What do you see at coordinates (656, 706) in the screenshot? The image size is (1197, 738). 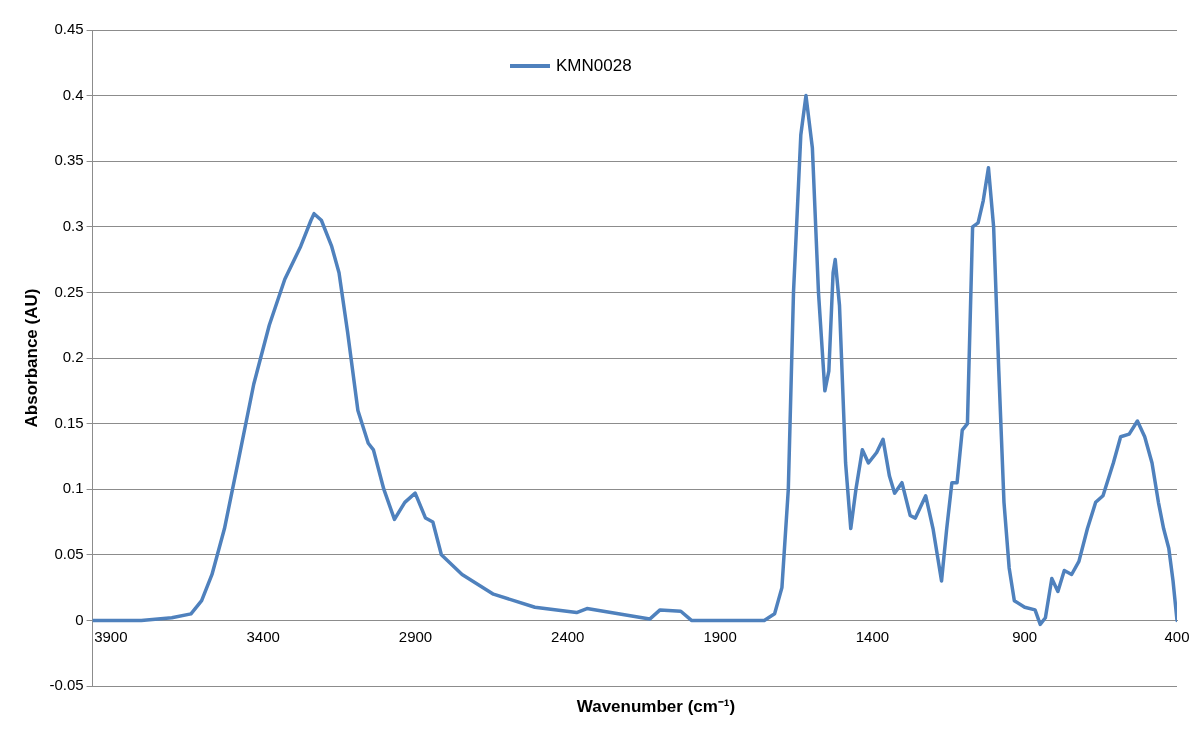 I see `x-axis-title: Wavenumber (cm⁻¹)` at bounding box center [656, 706].